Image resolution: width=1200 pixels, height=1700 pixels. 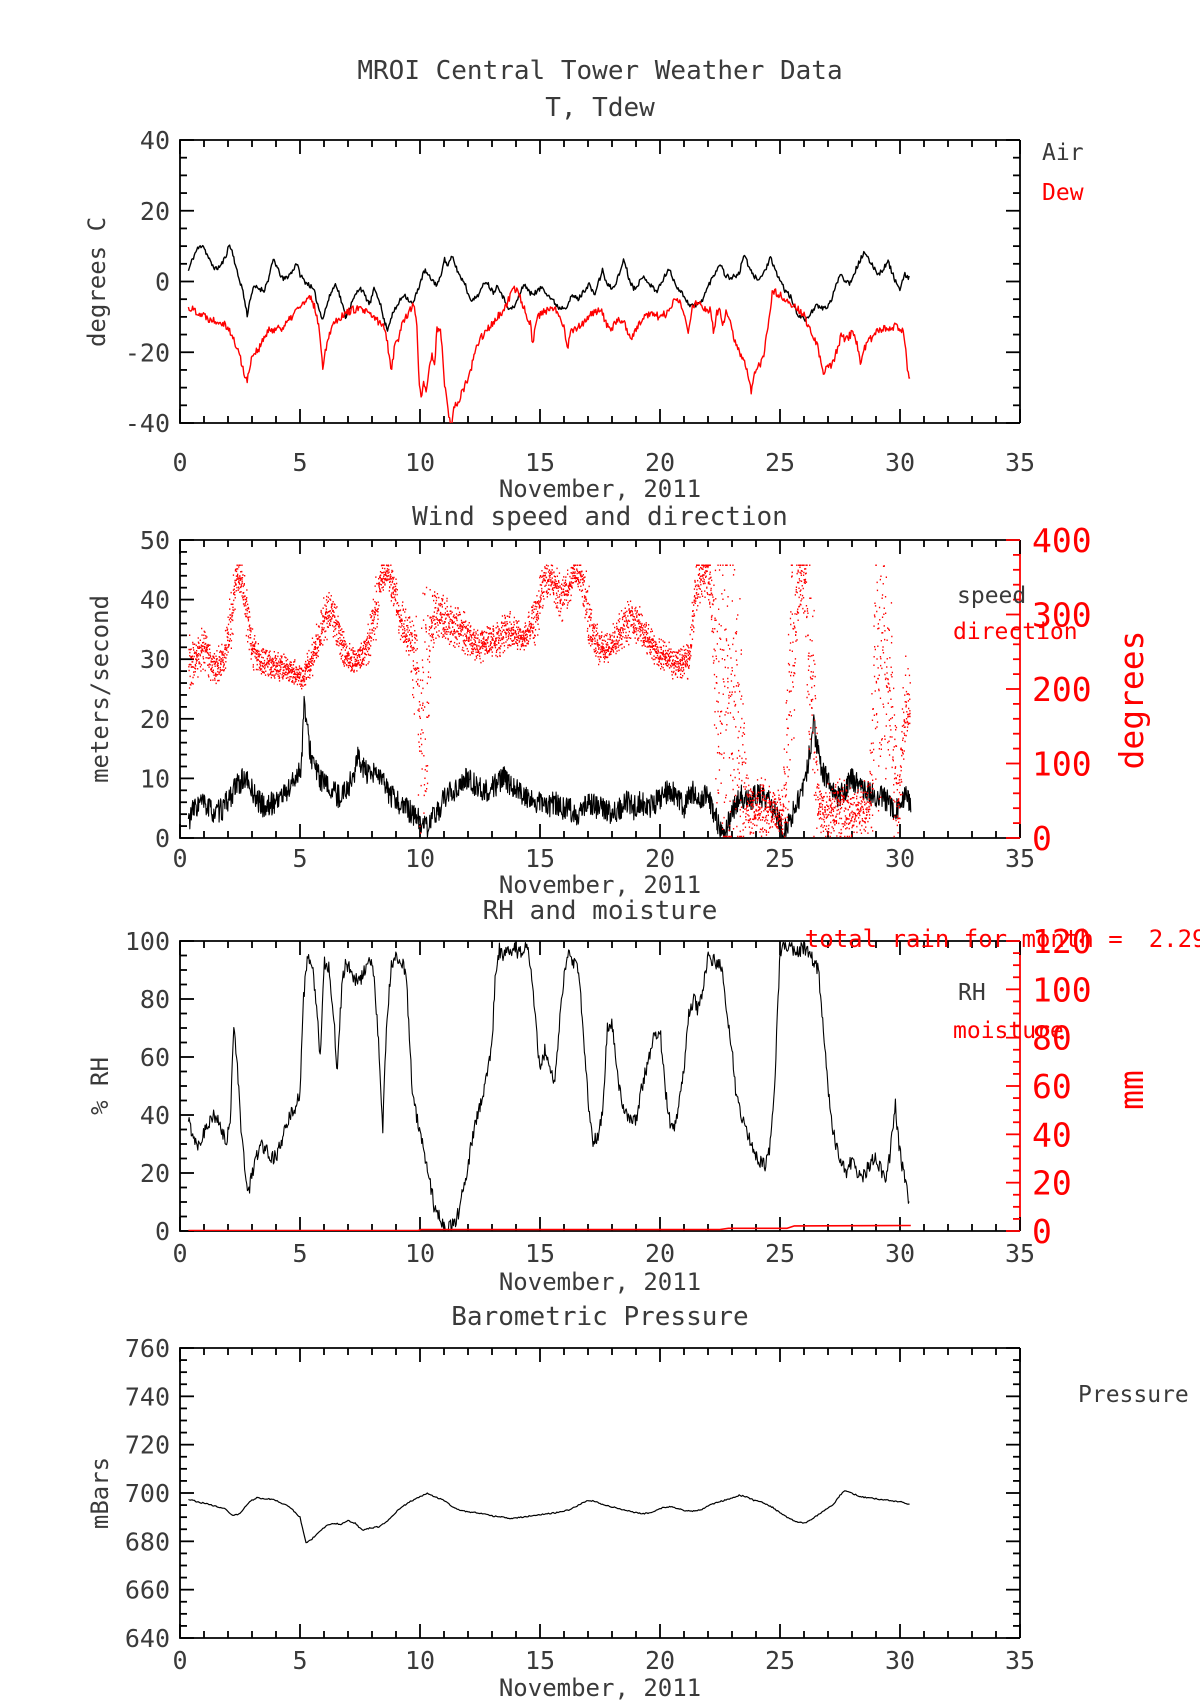 I want to click on svg-text: -20, so click(x=147, y=352).